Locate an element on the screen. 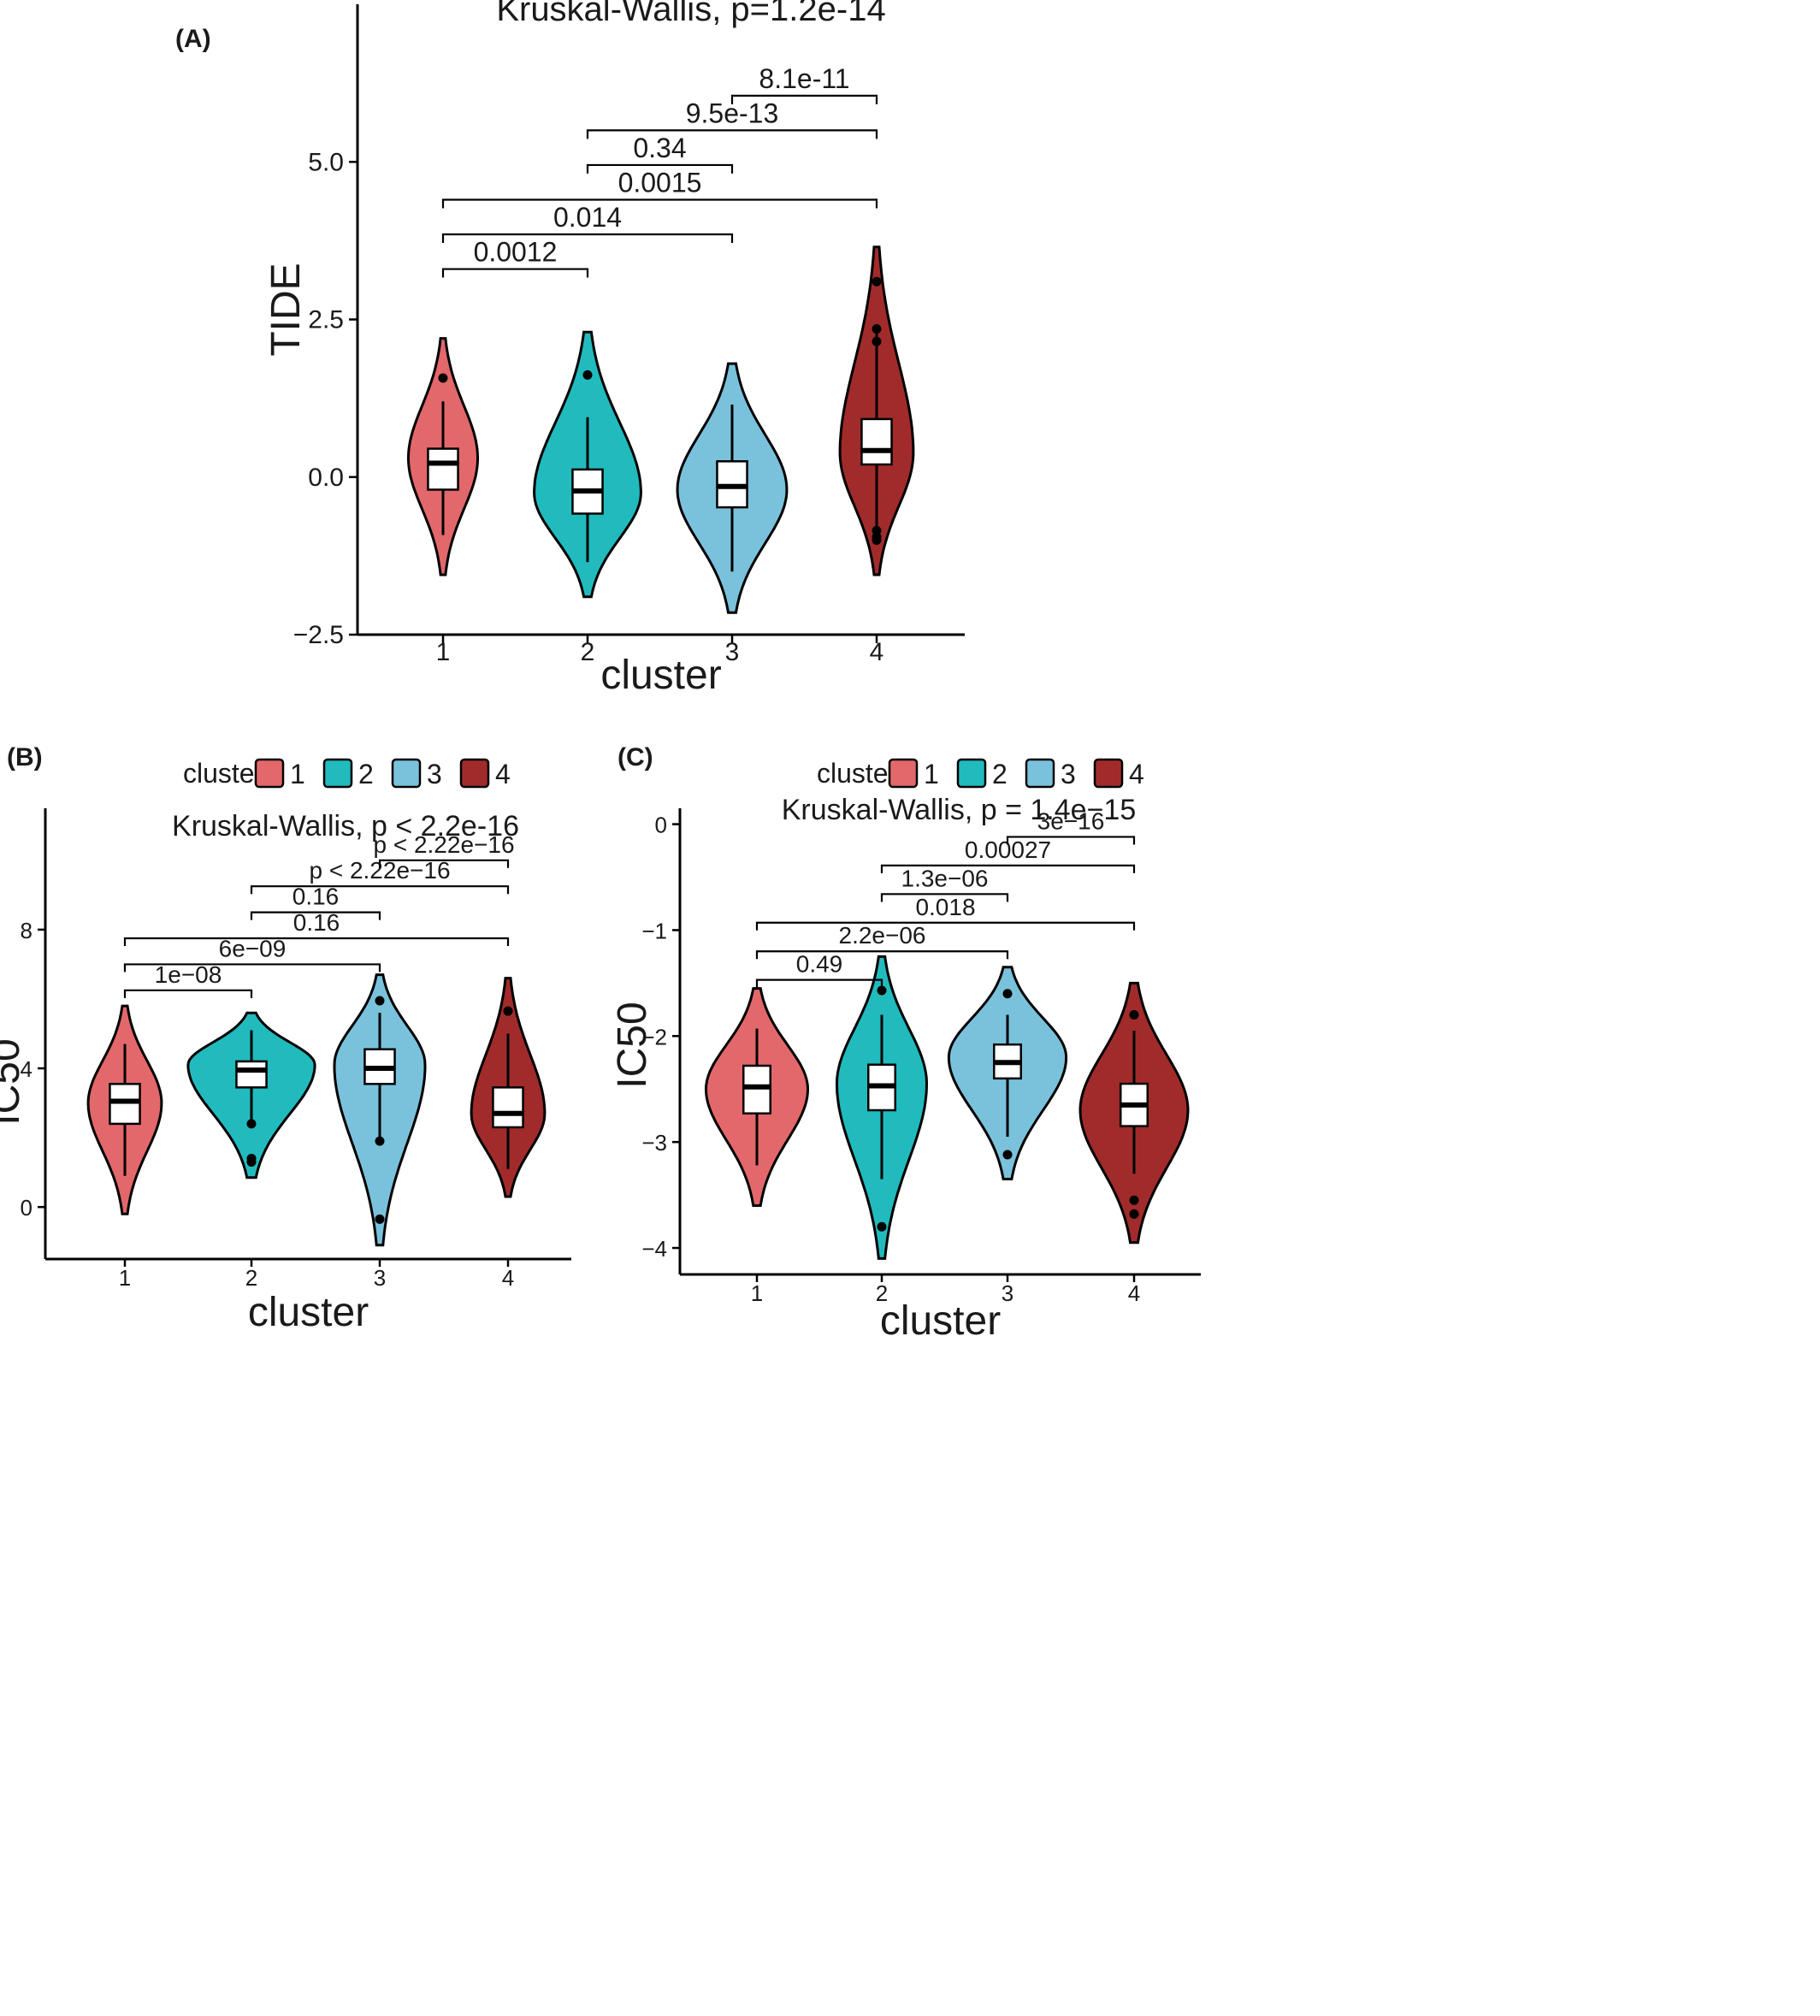  y-tick-label: 0.0 is located at coordinates (326, 478).